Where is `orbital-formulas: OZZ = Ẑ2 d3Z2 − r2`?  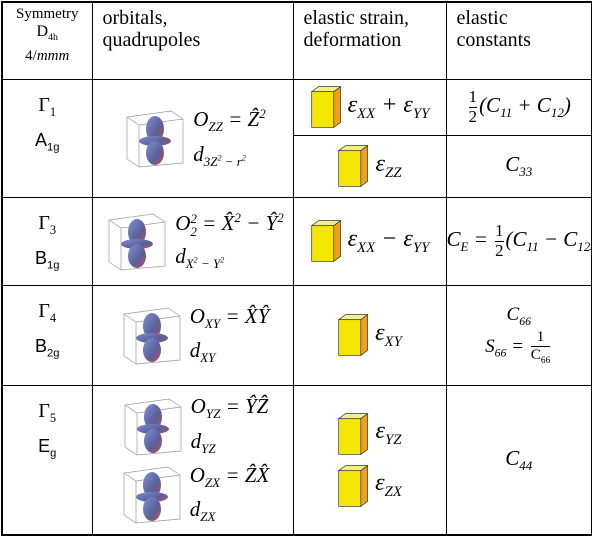 orbital-formulas: OZZ = Ẑ2 d3Z2 − r2 is located at coordinates (229, 137).